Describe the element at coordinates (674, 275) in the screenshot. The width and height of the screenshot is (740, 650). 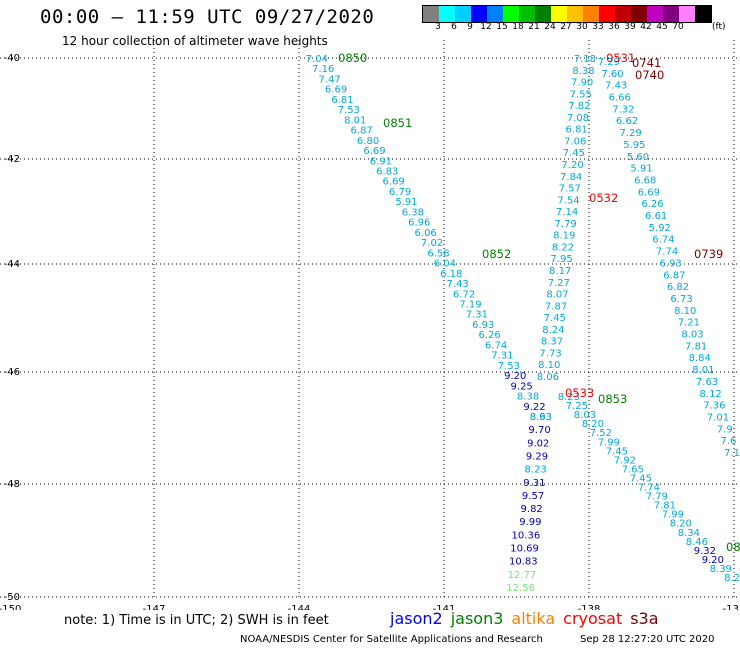
I see `swh-value-cryosat: 6.87` at that location.